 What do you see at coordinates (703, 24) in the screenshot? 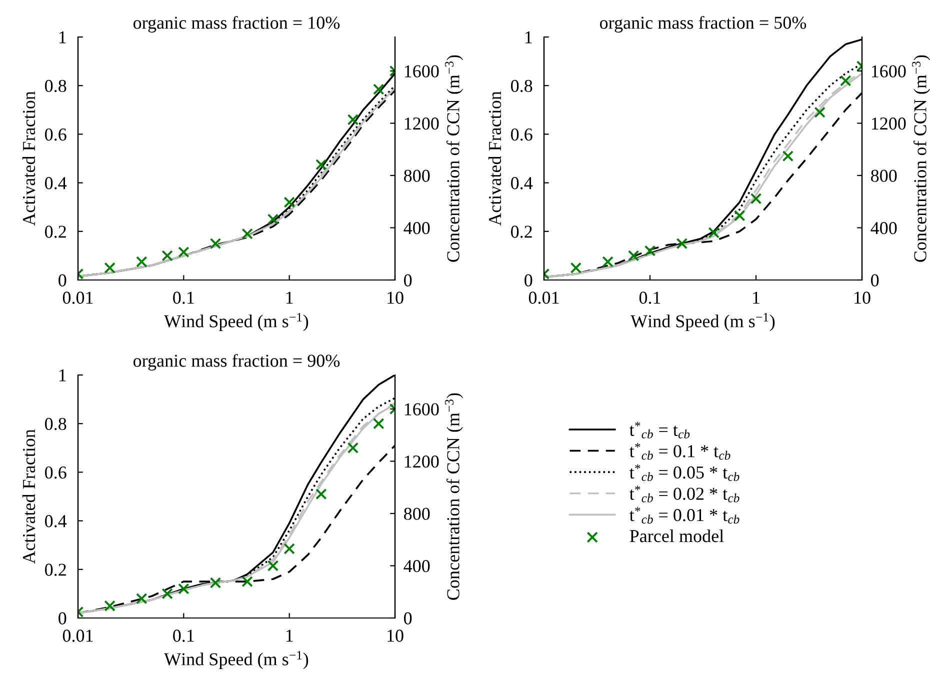
I see `chart-title: organic mass fraction = 50%` at bounding box center [703, 24].